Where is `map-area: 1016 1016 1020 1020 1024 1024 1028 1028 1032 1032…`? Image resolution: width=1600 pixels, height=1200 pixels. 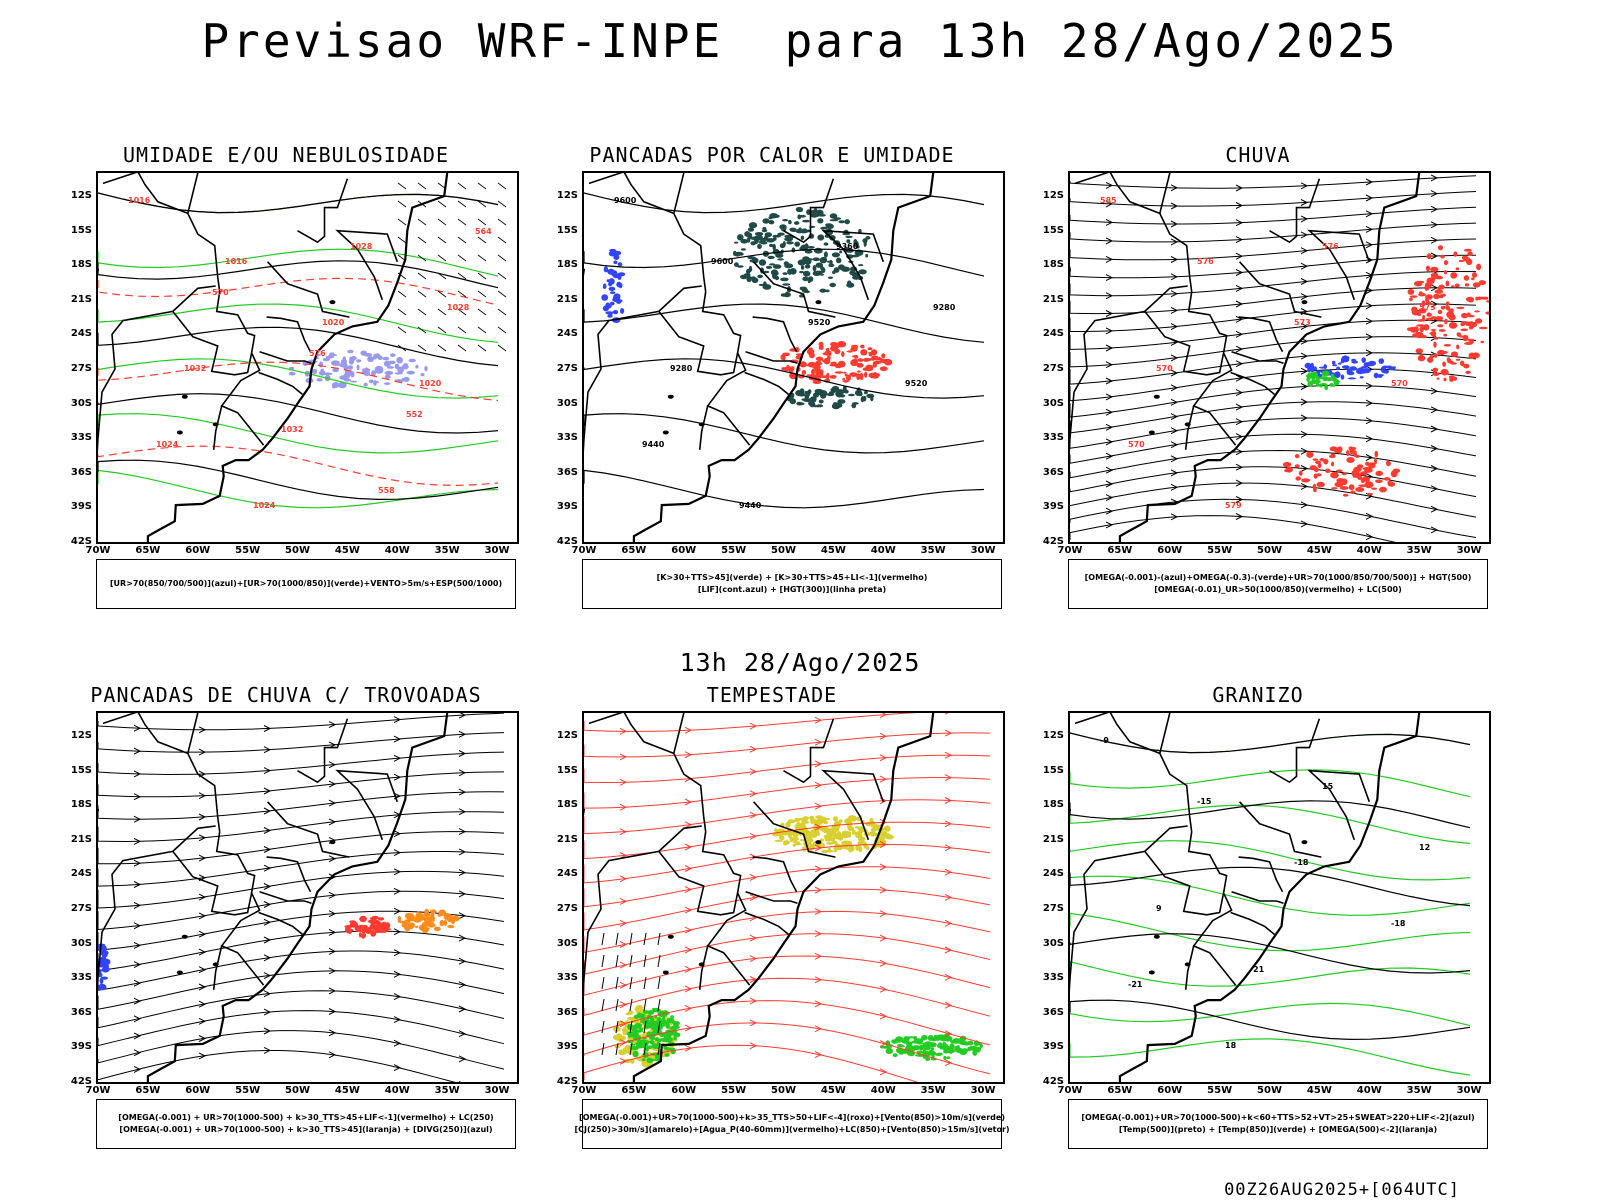 map-area: 1016 1016 1020 1020 1024 1024 1028 1028 1032 1032… is located at coordinates (307, 357).